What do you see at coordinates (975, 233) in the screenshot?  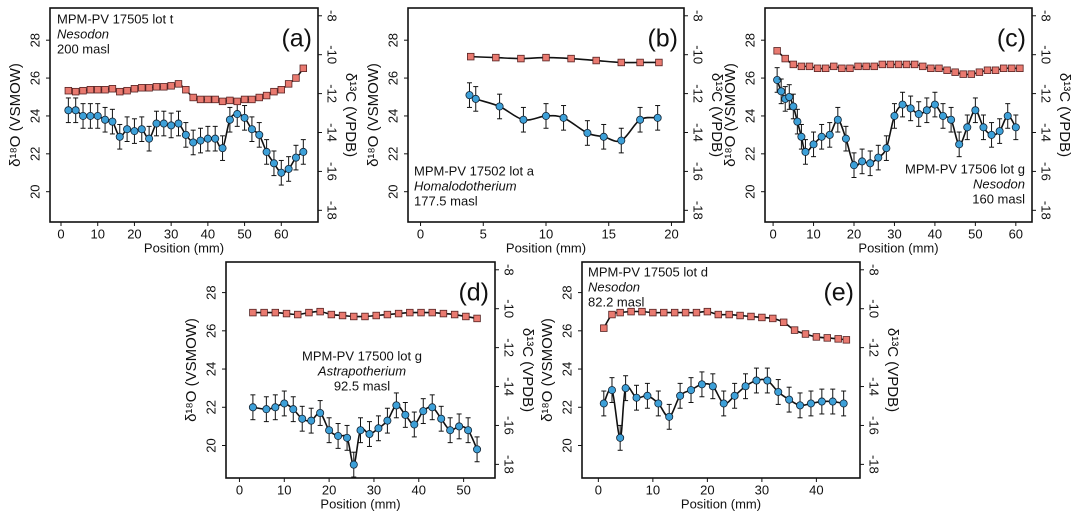 I see `x-tick-label: 50` at bounding box center [975, 233].